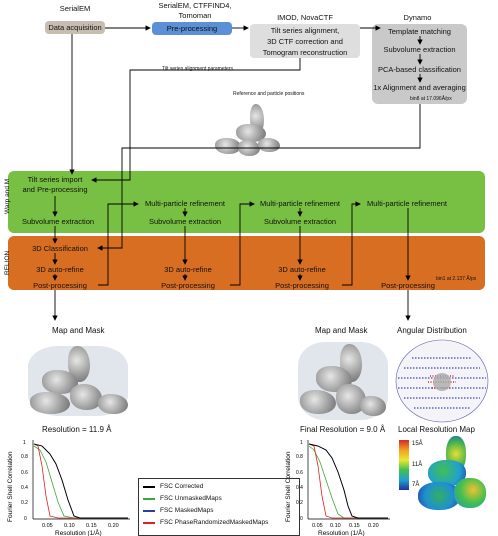 The image size is (498, 536). Describe the element at coordinates (351, 243) in the screenshot. I see `arrow-post3-to-multi3` at that location.